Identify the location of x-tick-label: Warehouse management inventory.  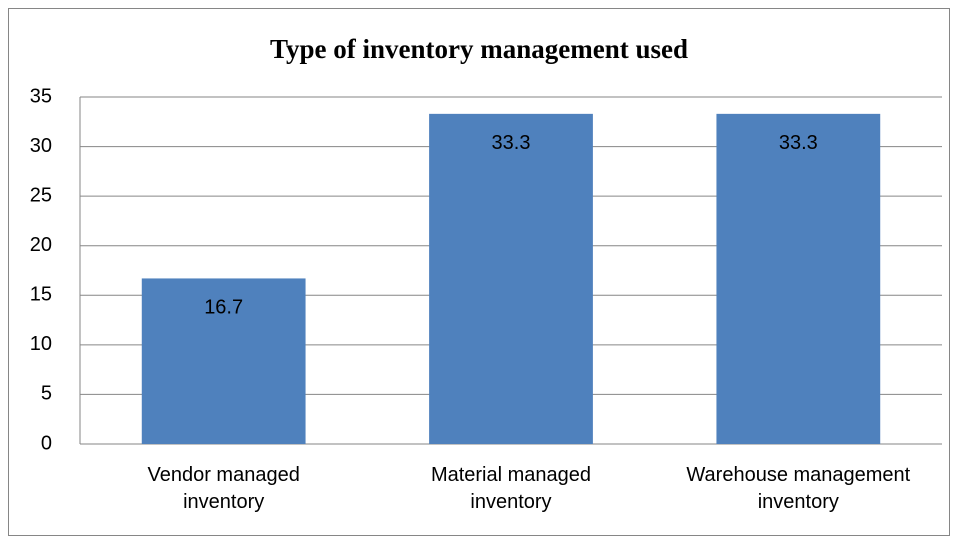
(798, 488).